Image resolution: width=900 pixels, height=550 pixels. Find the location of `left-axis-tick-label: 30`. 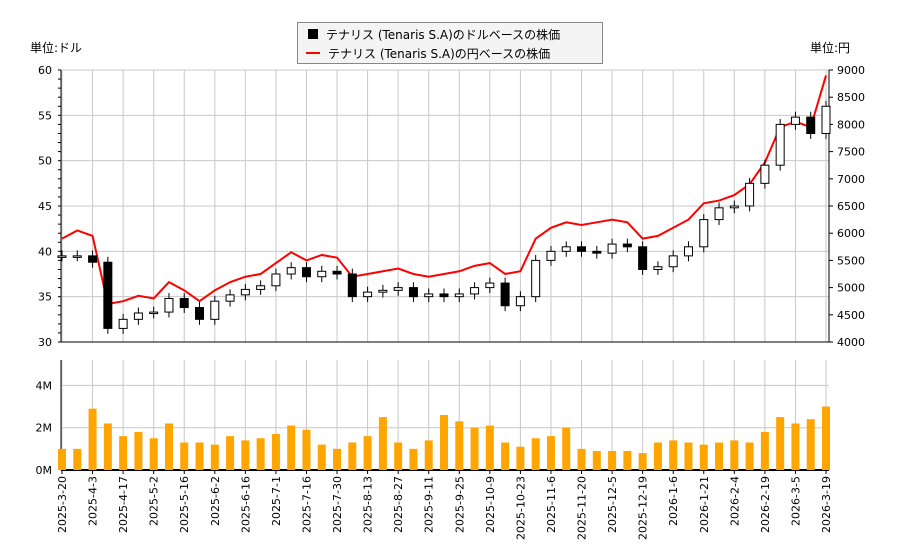

left-axis-tick-label: 30 is located at coordinates (45, 342).